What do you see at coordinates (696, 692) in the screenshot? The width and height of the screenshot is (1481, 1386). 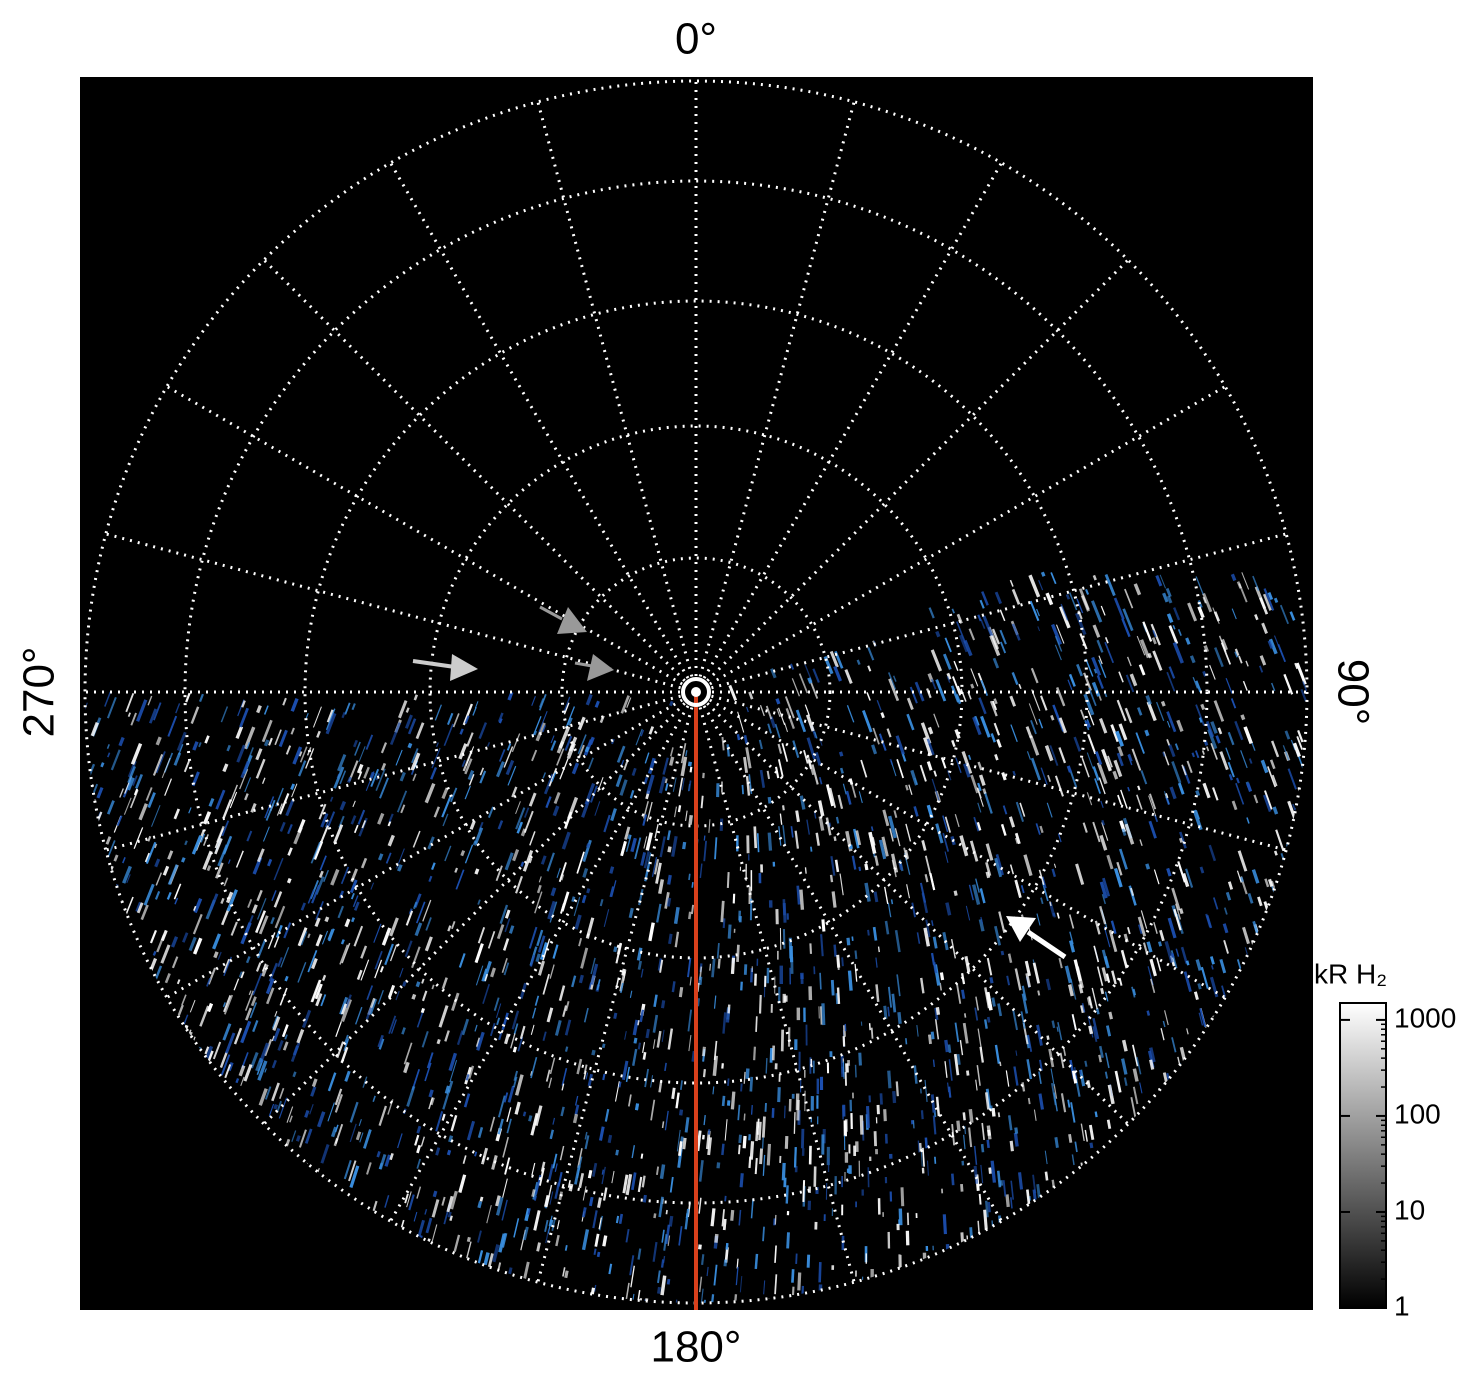 I see `grid-ring` at bounding box center [696, 692].